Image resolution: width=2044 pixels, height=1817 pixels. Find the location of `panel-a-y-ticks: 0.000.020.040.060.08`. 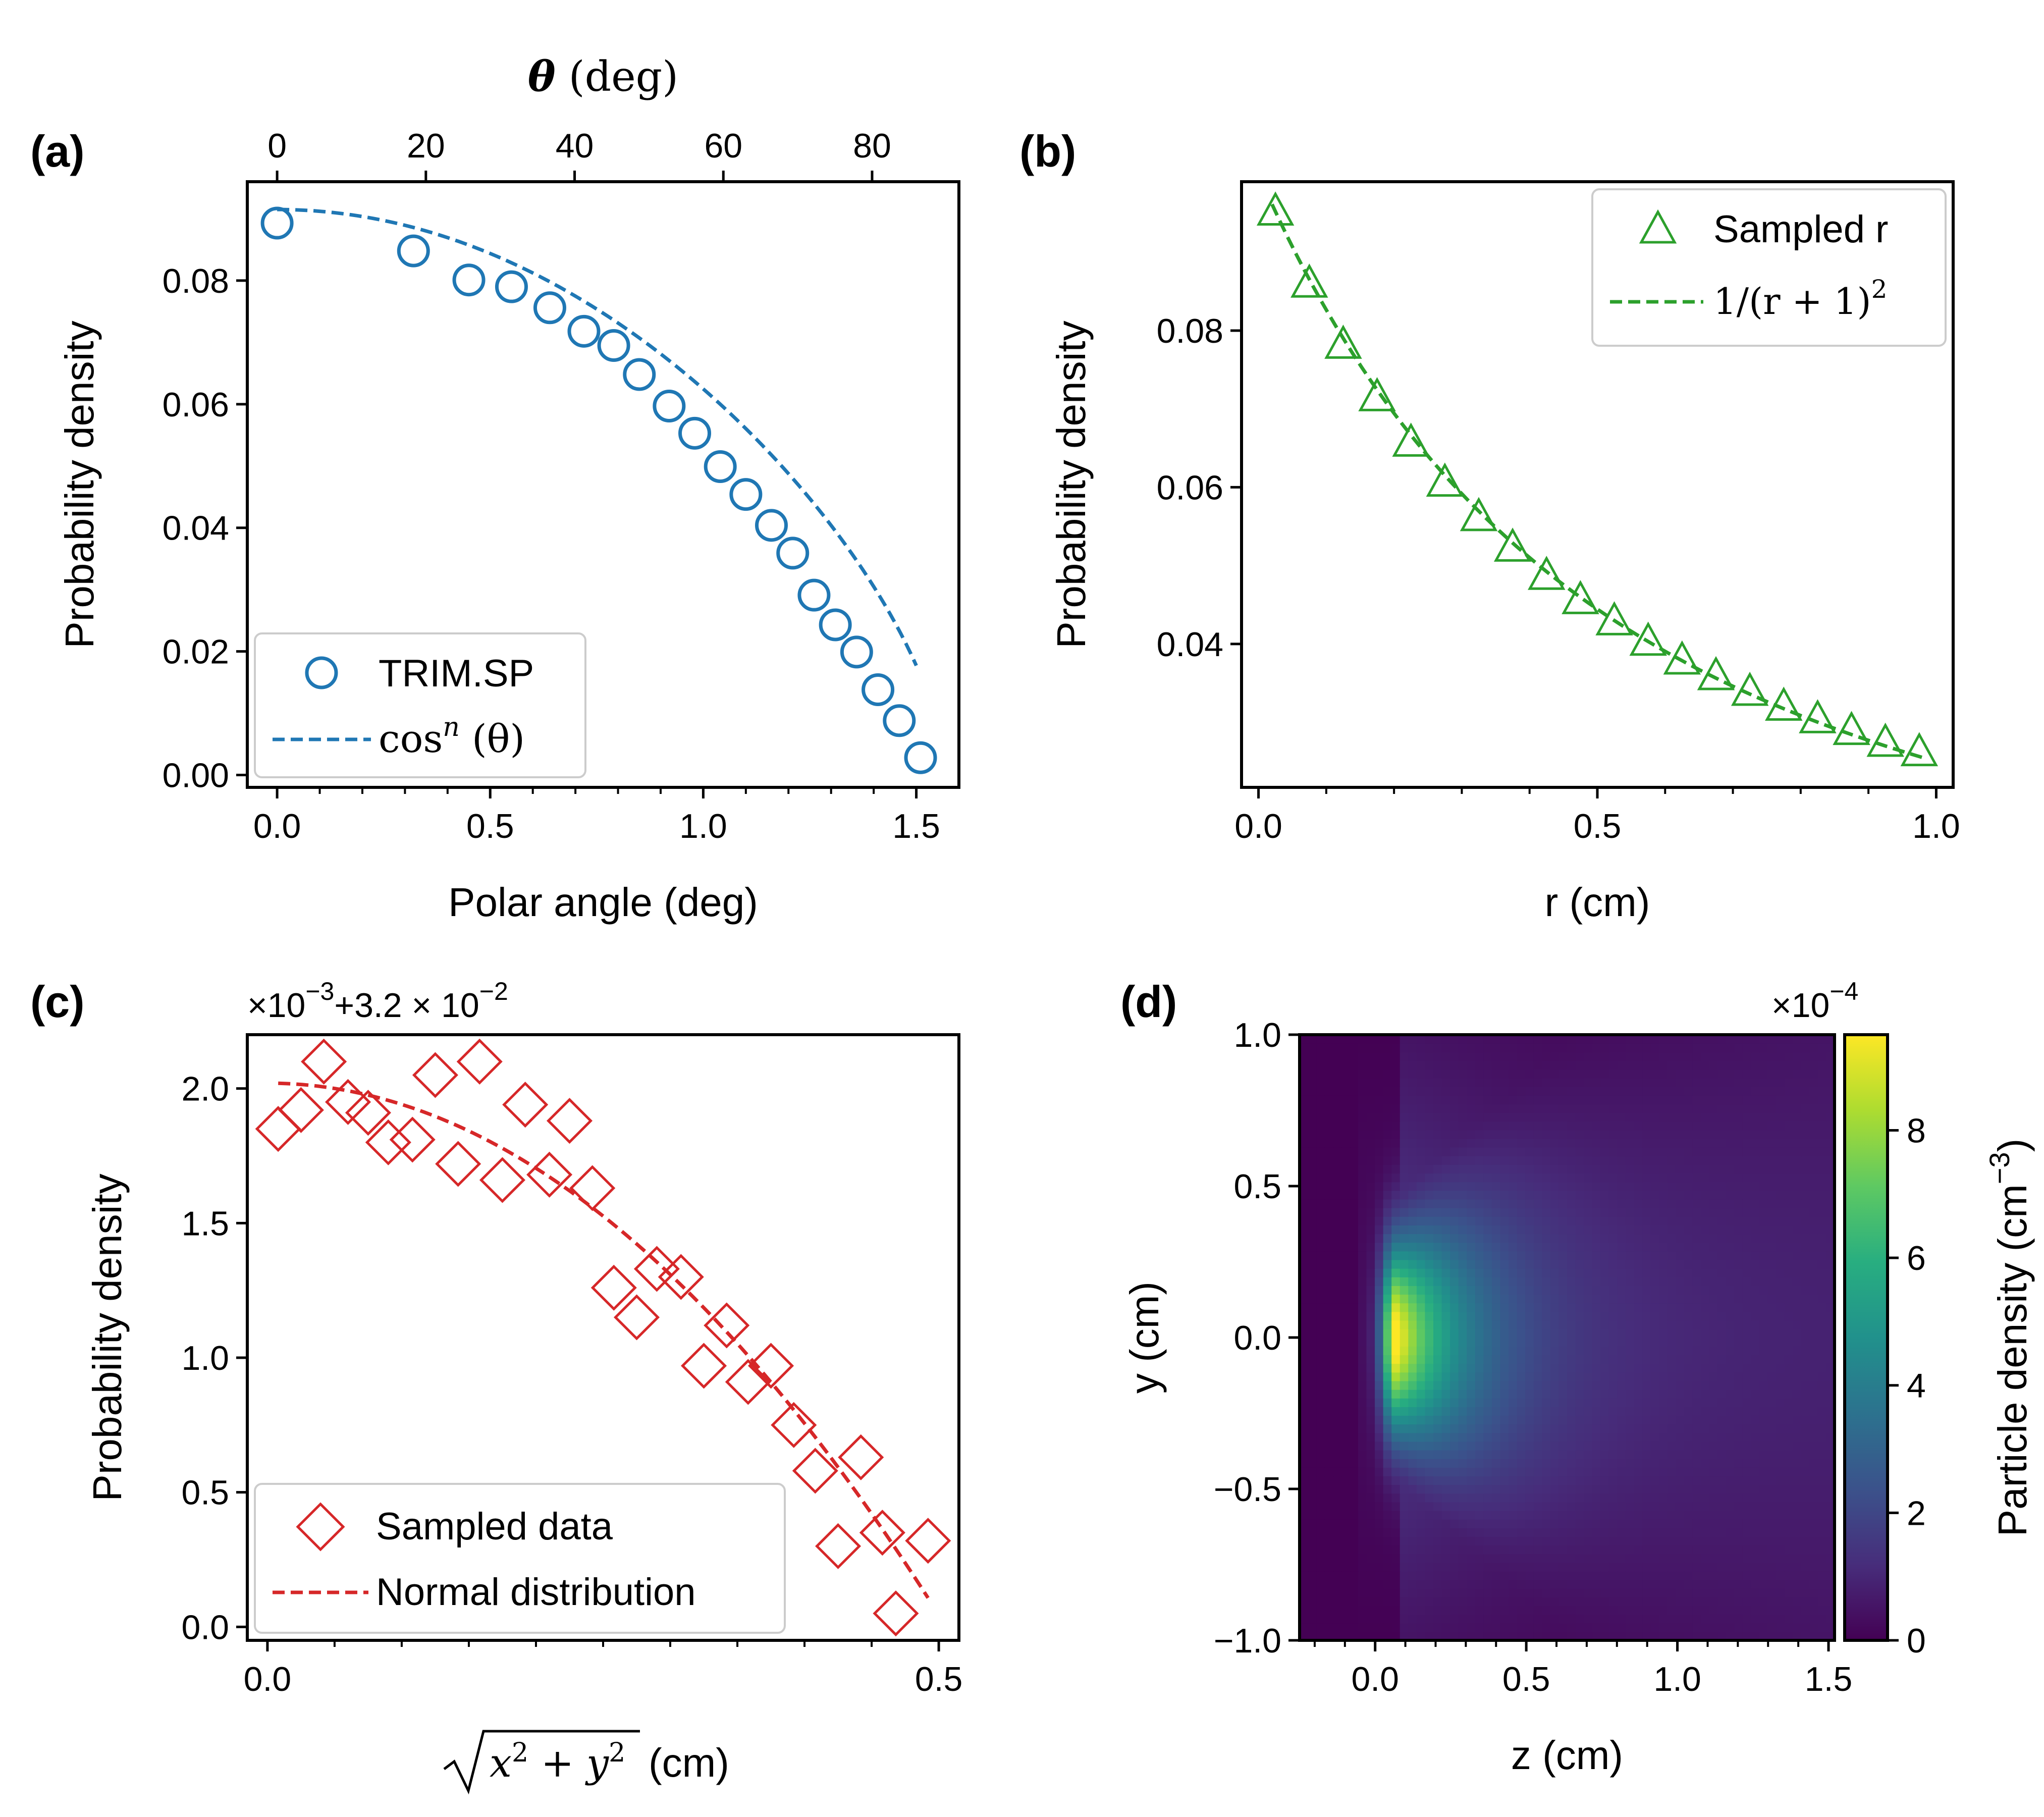

panel-a-y-ticks: 0.000.020.040.060.08 is located at coordinates (205, 528).